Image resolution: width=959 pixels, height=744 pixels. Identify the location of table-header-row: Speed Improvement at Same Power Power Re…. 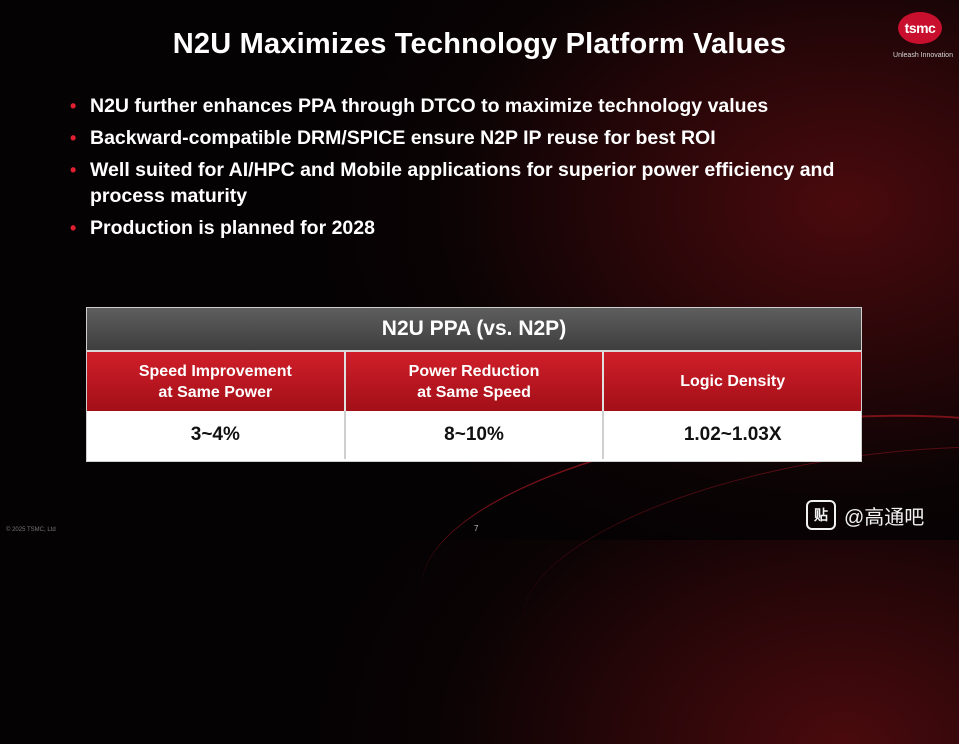
(474, 381).